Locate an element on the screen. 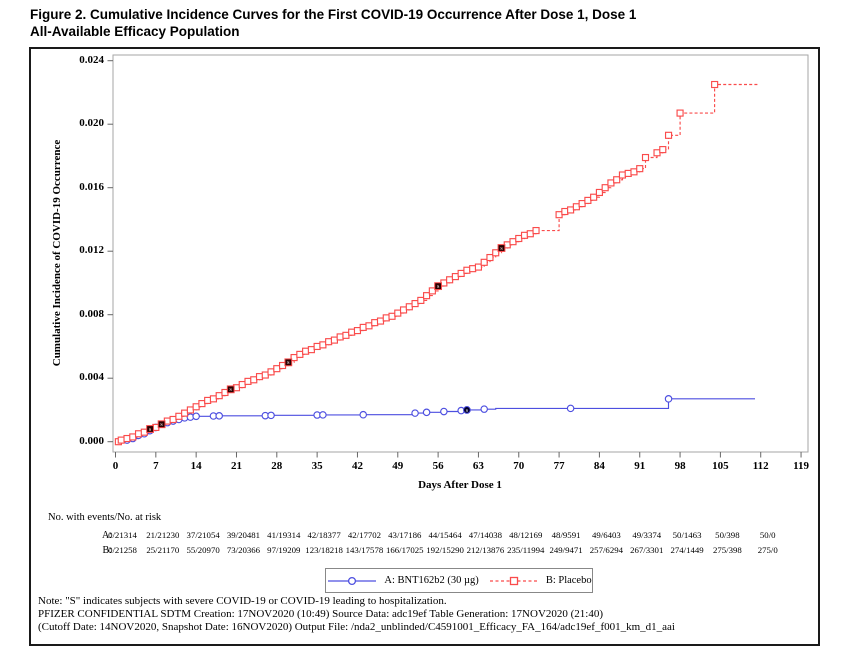 This screenshot has height=661, width=850. risk-value: 275/0 is located at coordinates (767, 550).